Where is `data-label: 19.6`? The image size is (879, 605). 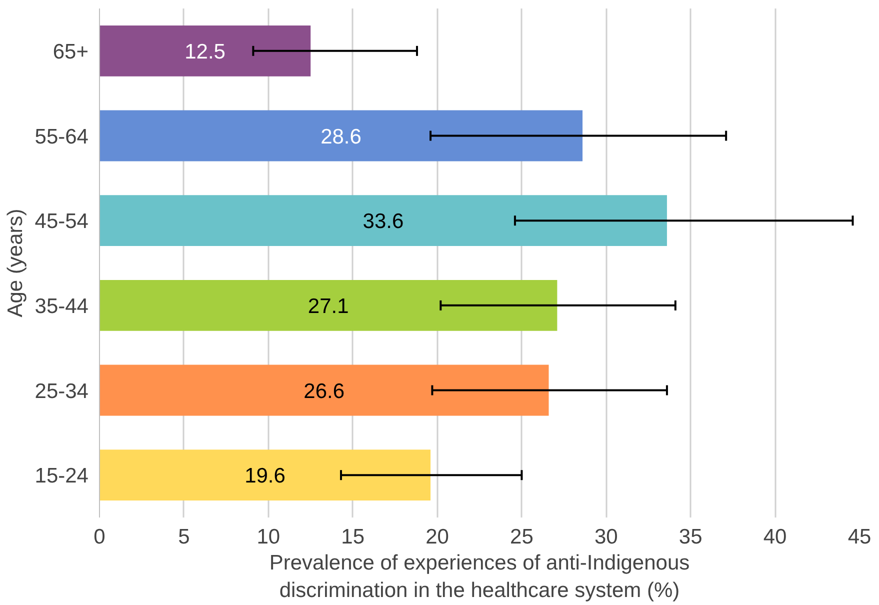
data-label: 19.6 is located at coordinates (265, 476).